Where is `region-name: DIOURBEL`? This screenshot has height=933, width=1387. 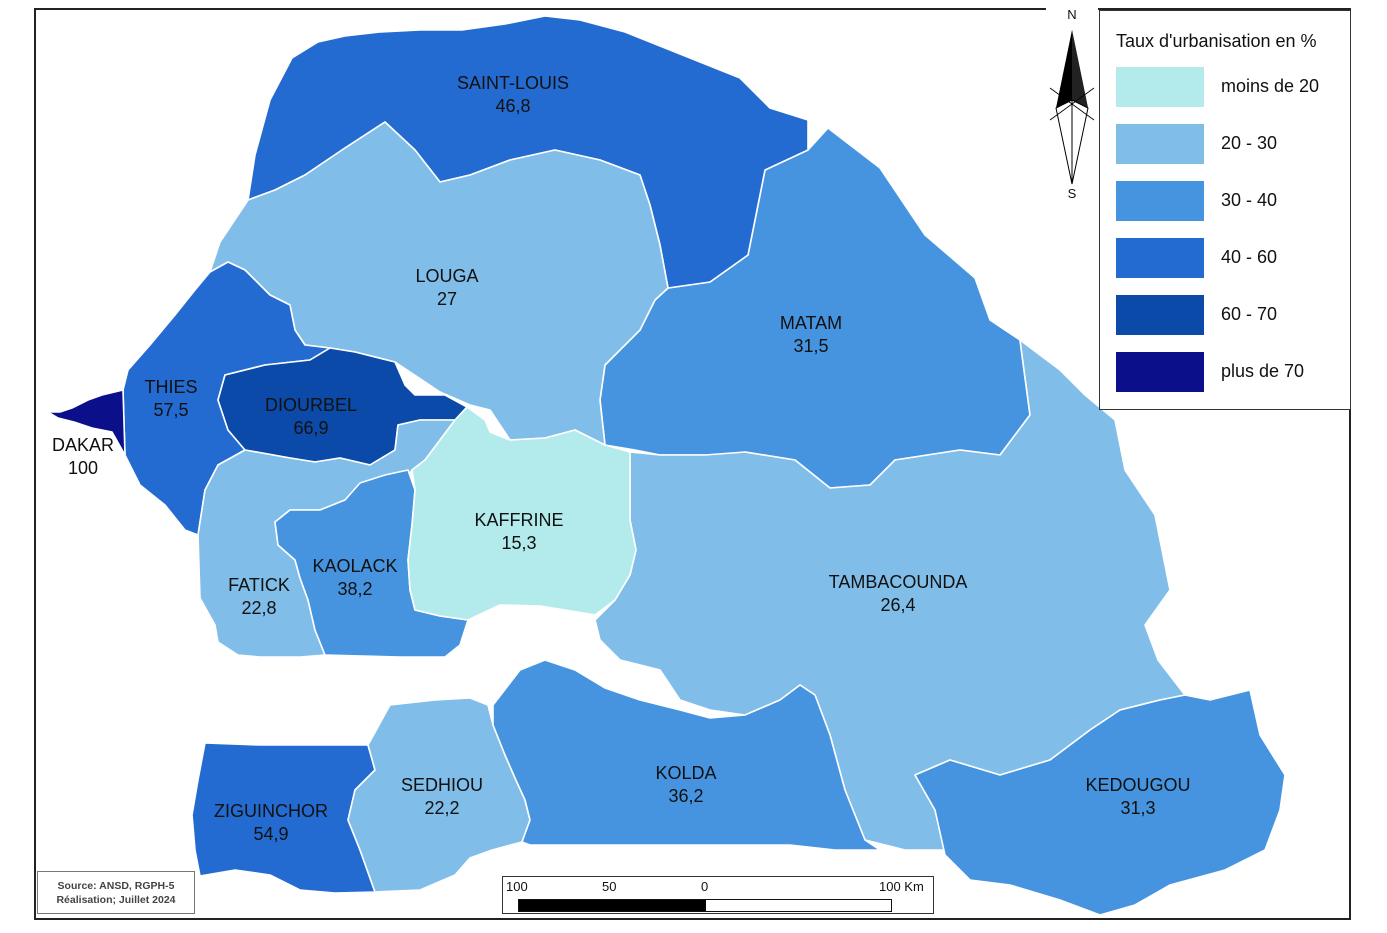
region-name: DIOURBEL is located at coordinates (311, 405).